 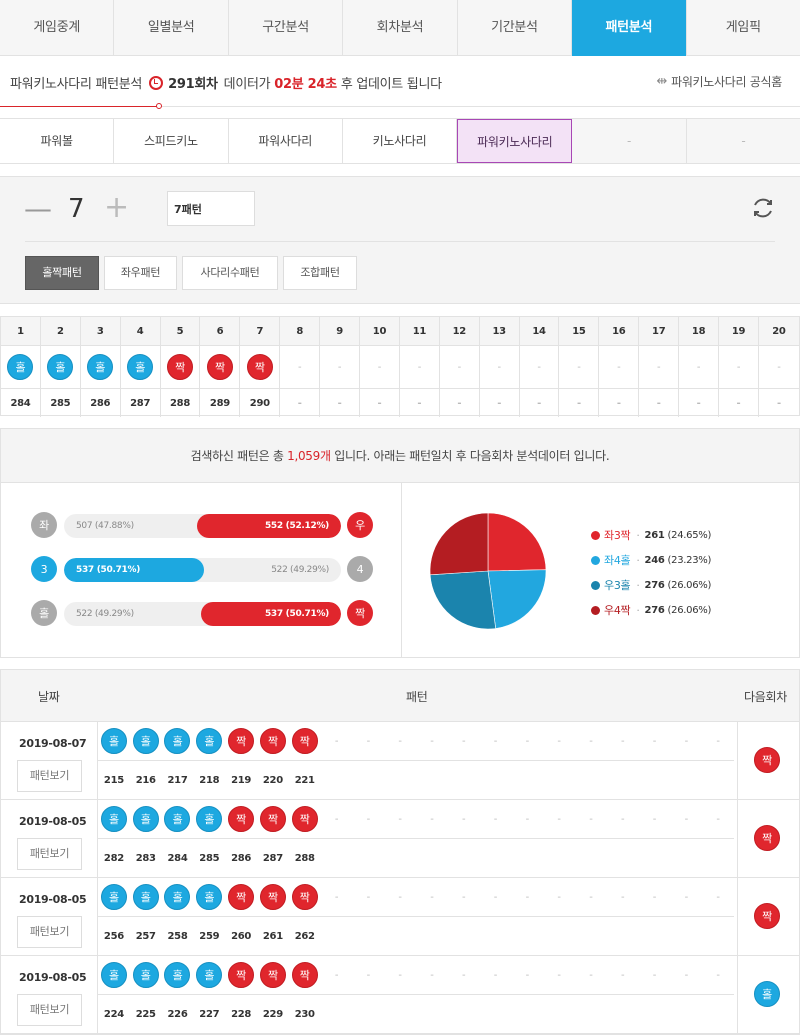 What do you see at coordinates (171, 28) in the screenshot?
I see `tab-daily-analysis: 일별분석` at bounding box center [171, 28].